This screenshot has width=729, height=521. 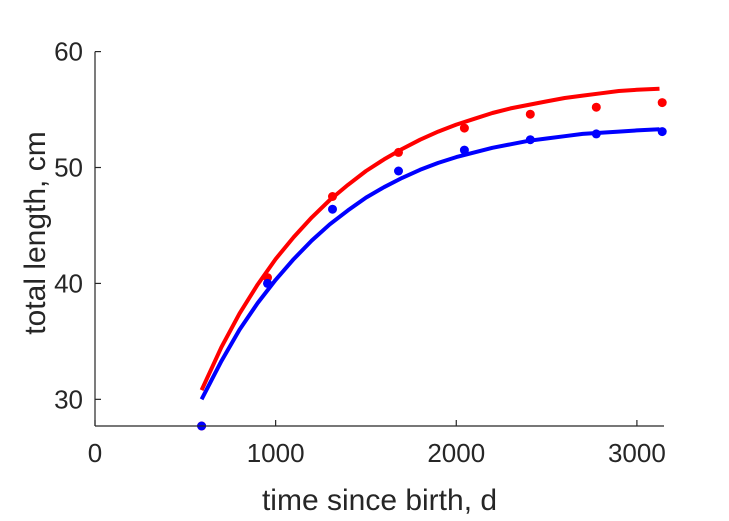 What do you see at coordinates (35, 232) in the screenshot?
I see `y-axis-label: total length, cm` at bounding box center [35, 232].